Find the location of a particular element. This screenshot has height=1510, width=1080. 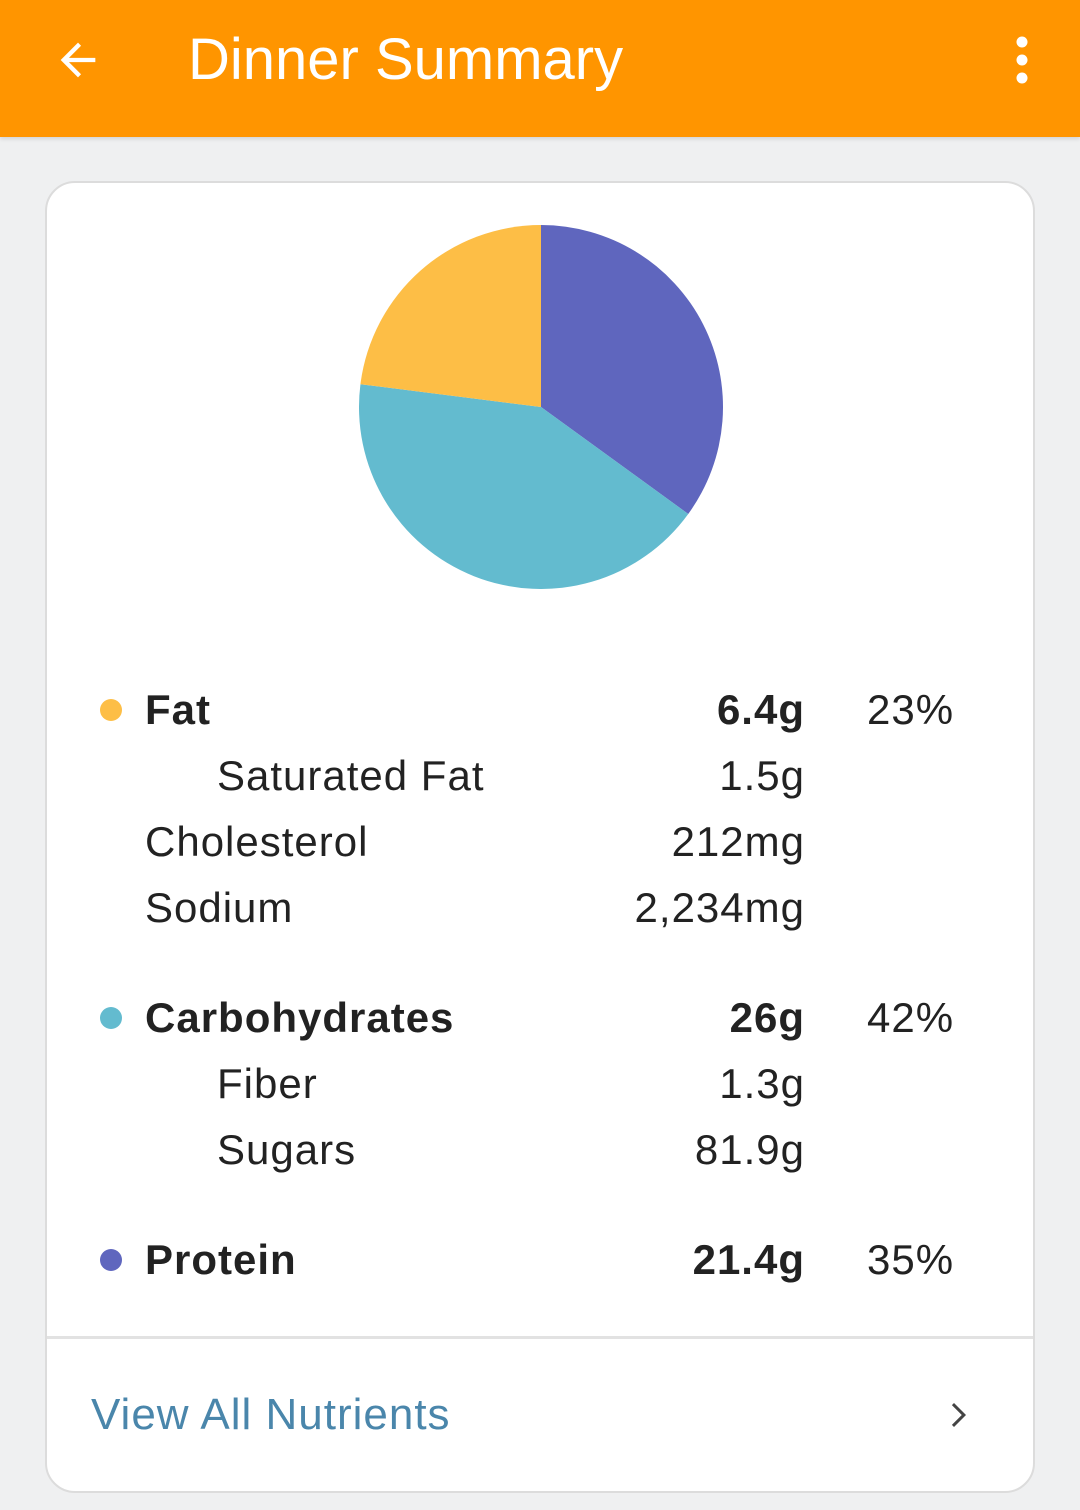

app-bar: Dinner Summary is located at coordinates (540, 68).